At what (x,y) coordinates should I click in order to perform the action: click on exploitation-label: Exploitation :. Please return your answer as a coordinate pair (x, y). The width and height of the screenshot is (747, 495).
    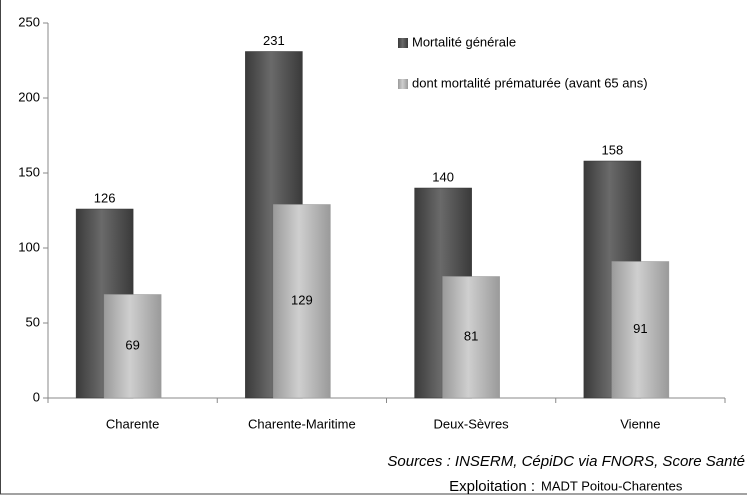
    Looking at the image, I should click on (492, 486).